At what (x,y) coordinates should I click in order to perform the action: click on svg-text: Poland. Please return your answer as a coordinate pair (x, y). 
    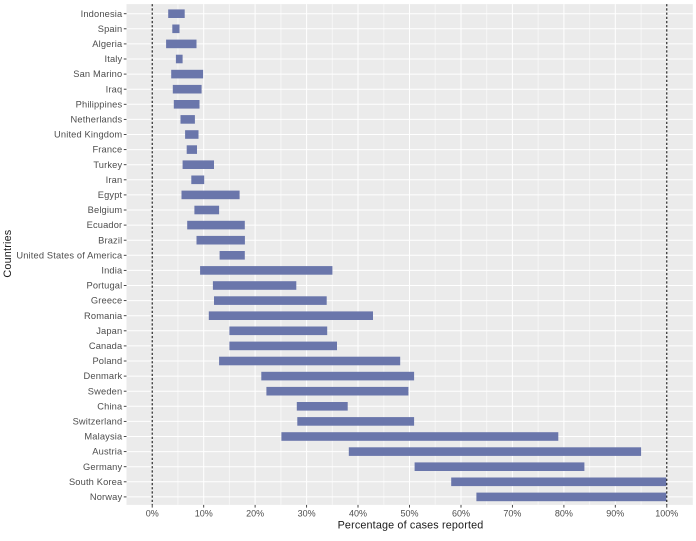
    Looking at the image, I should click on (107, 361).